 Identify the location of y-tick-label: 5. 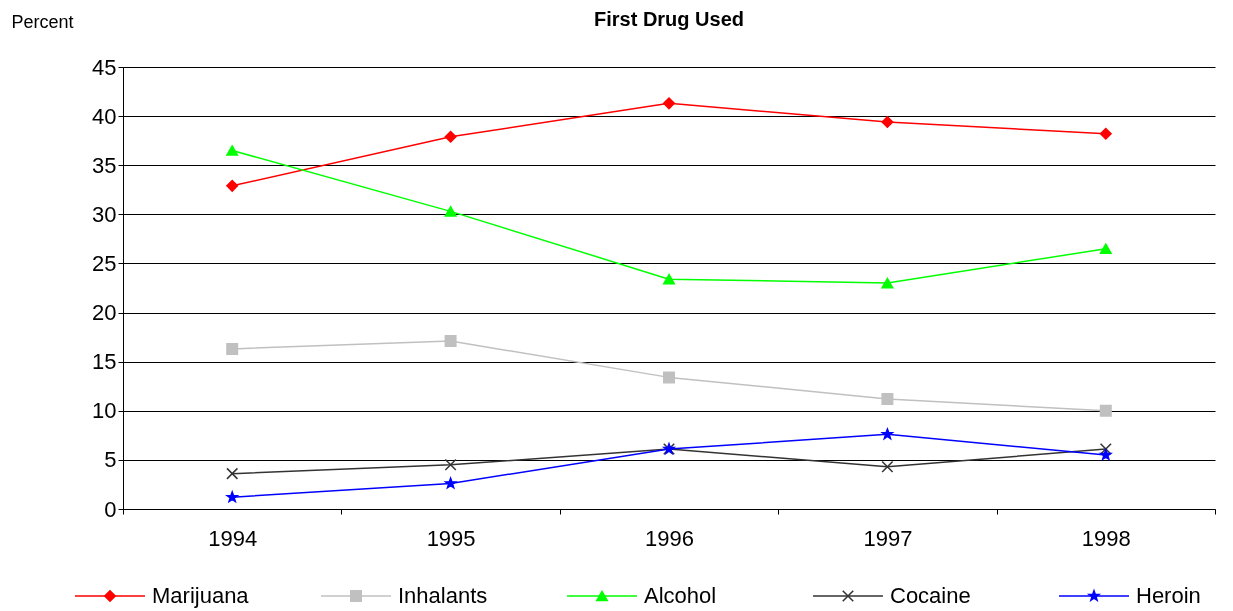
(110, 460).